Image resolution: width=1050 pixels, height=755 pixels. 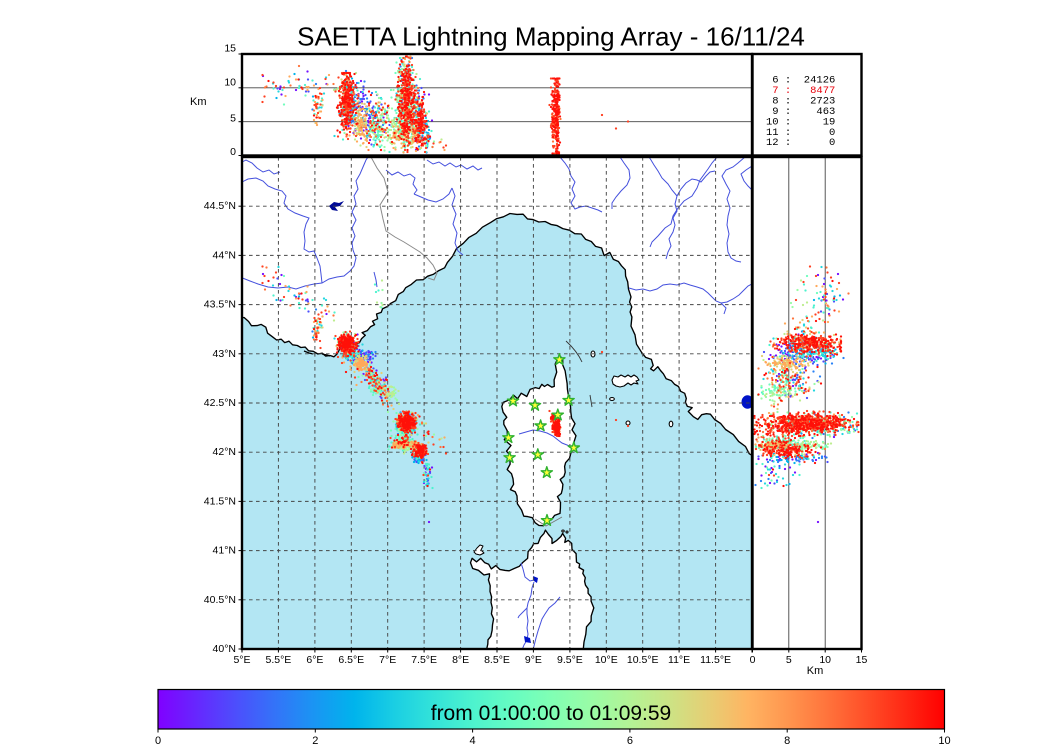 What do you see at coordinates (351, 660) in the screenshot?
I see `svg-text: 6.5°E` at bounding box center [351, 660].